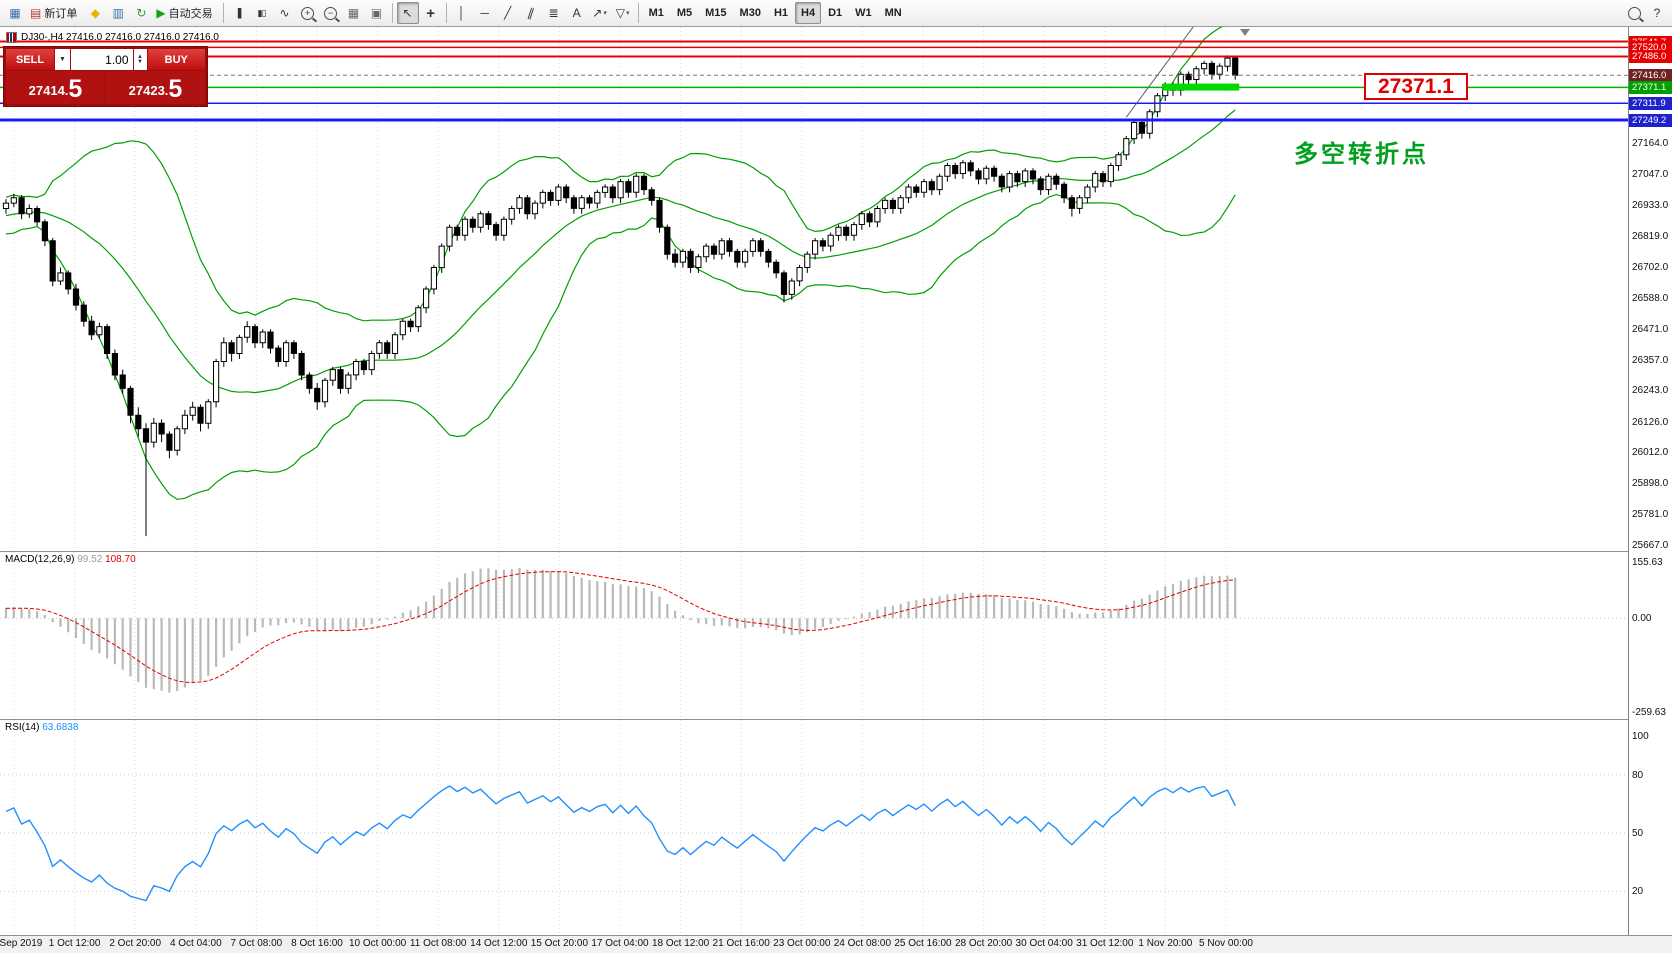  What do you see at coordinates (62, 59) in the screenshot?
I see `volume-dropdown: ▼` at bounding box center [62, 59].